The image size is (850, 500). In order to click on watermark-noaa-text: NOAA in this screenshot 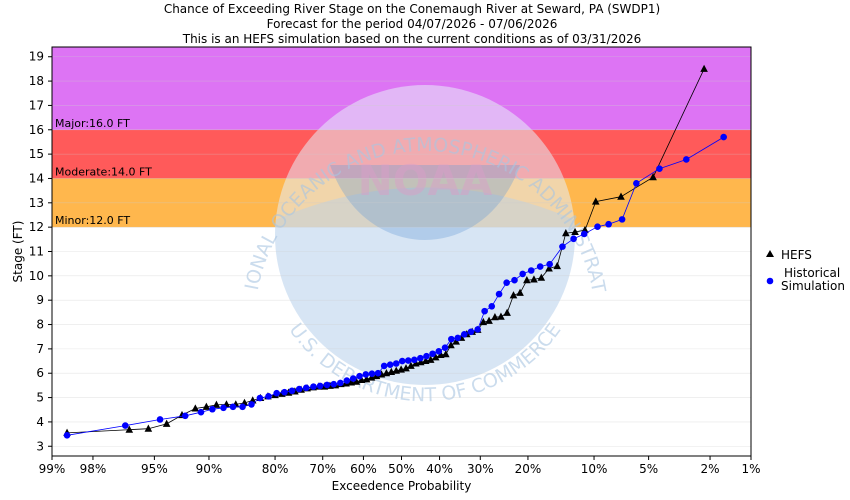, I will do `click(425, 180)`.